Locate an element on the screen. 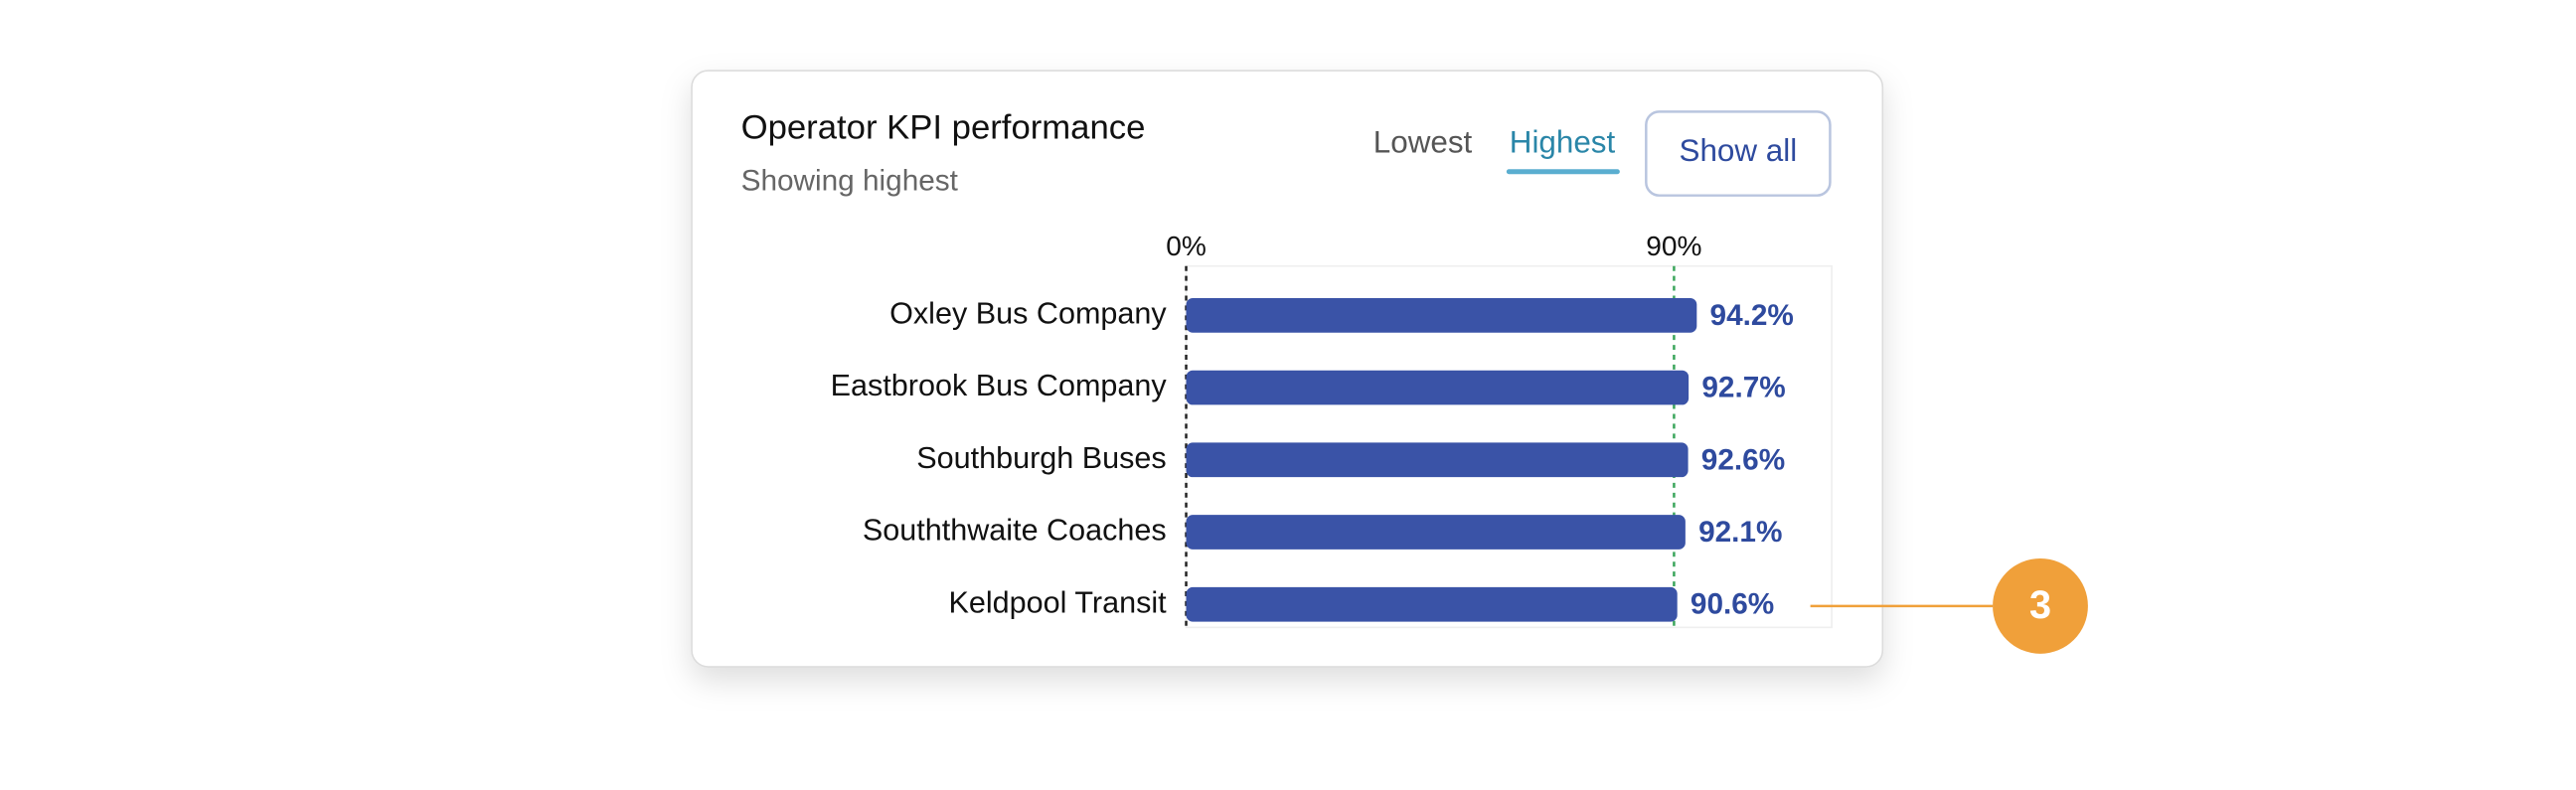  show-all-button is located at coordinates (1738, 153).